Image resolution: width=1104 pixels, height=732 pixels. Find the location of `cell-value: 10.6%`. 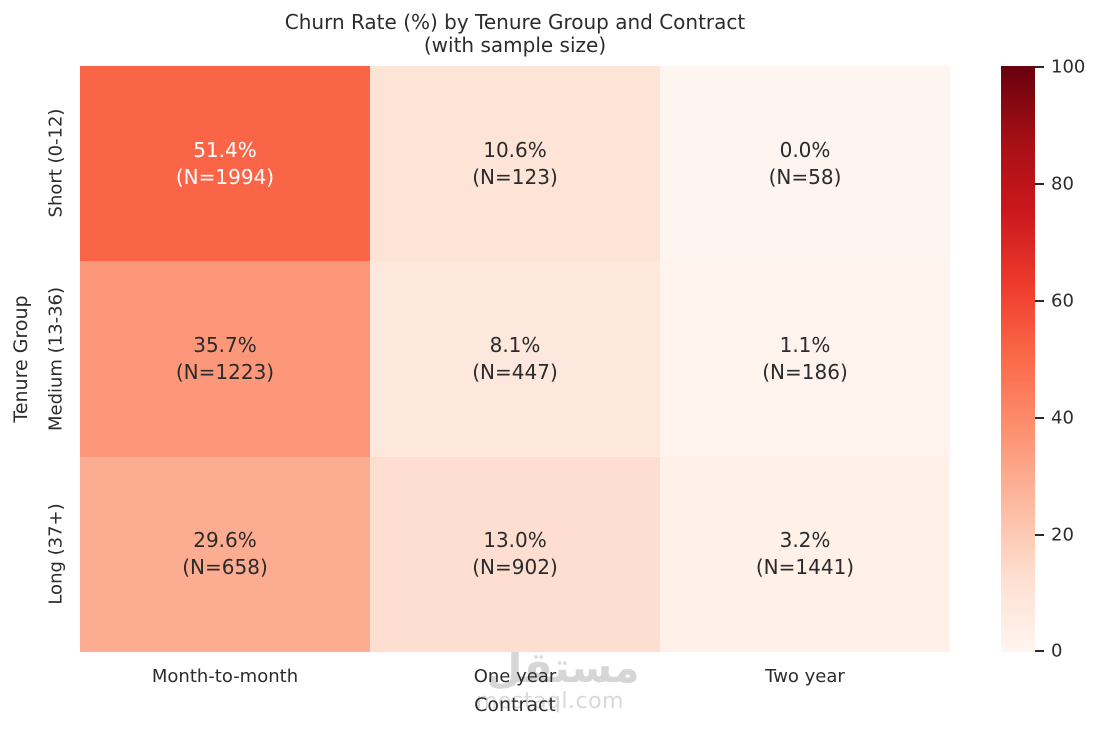

cell-value: 10.6% is located at coordinates (515, 149).